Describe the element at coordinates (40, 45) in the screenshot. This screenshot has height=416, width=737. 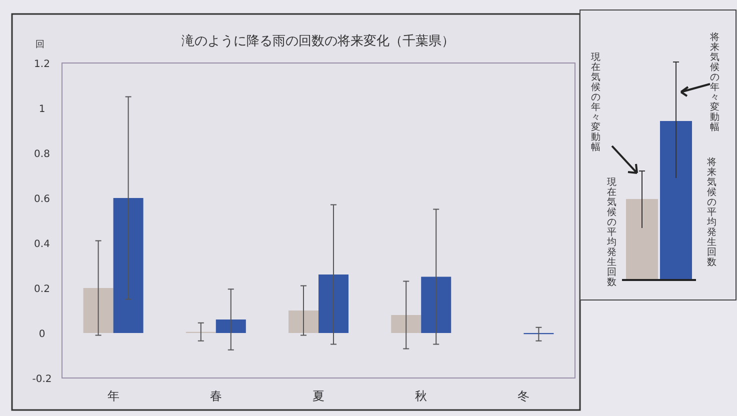
I see `y-axis-title: 回` at that location.